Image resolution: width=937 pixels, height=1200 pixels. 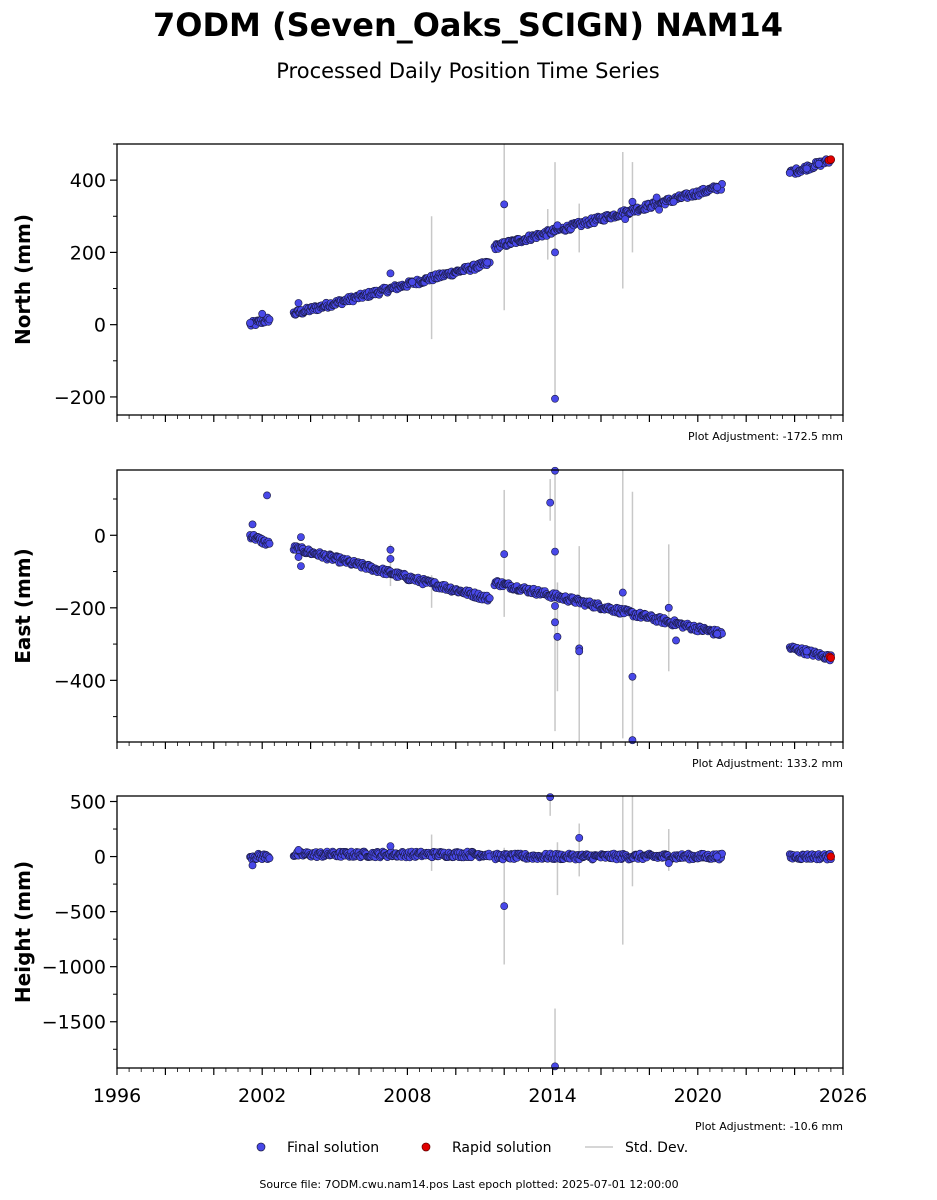 I want to click on y-axis-label: North (mm), so click(x=23, y=279).